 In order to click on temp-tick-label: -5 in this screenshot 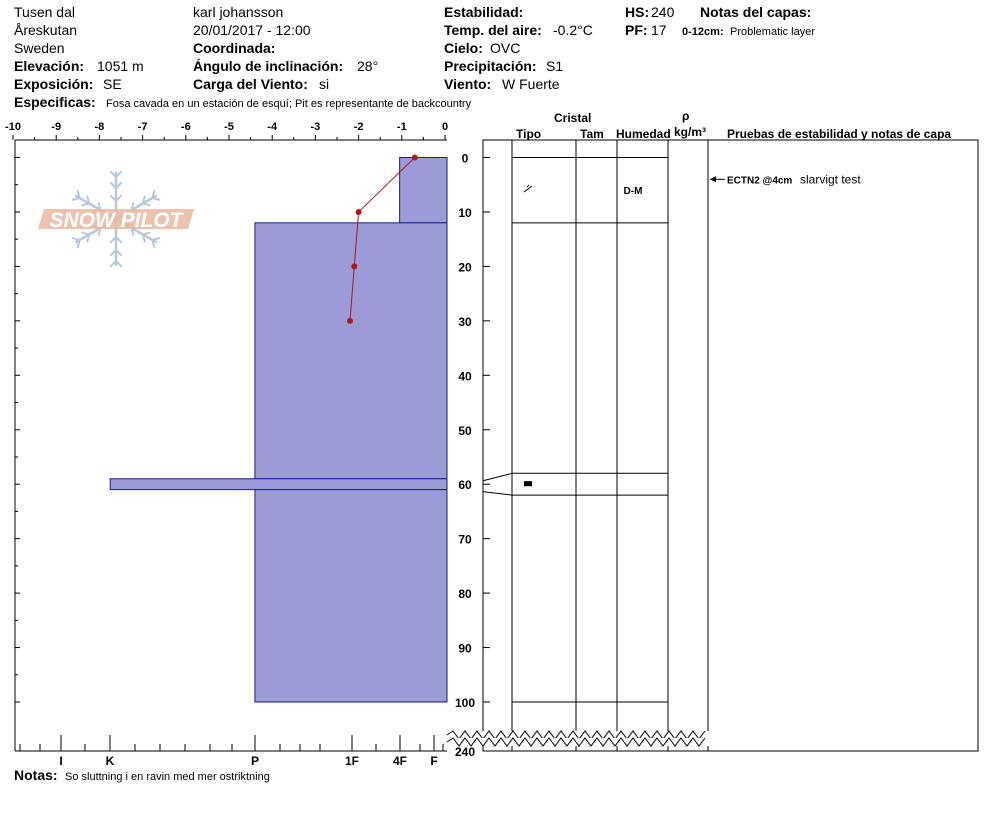, I will do `click(229, 127)`.